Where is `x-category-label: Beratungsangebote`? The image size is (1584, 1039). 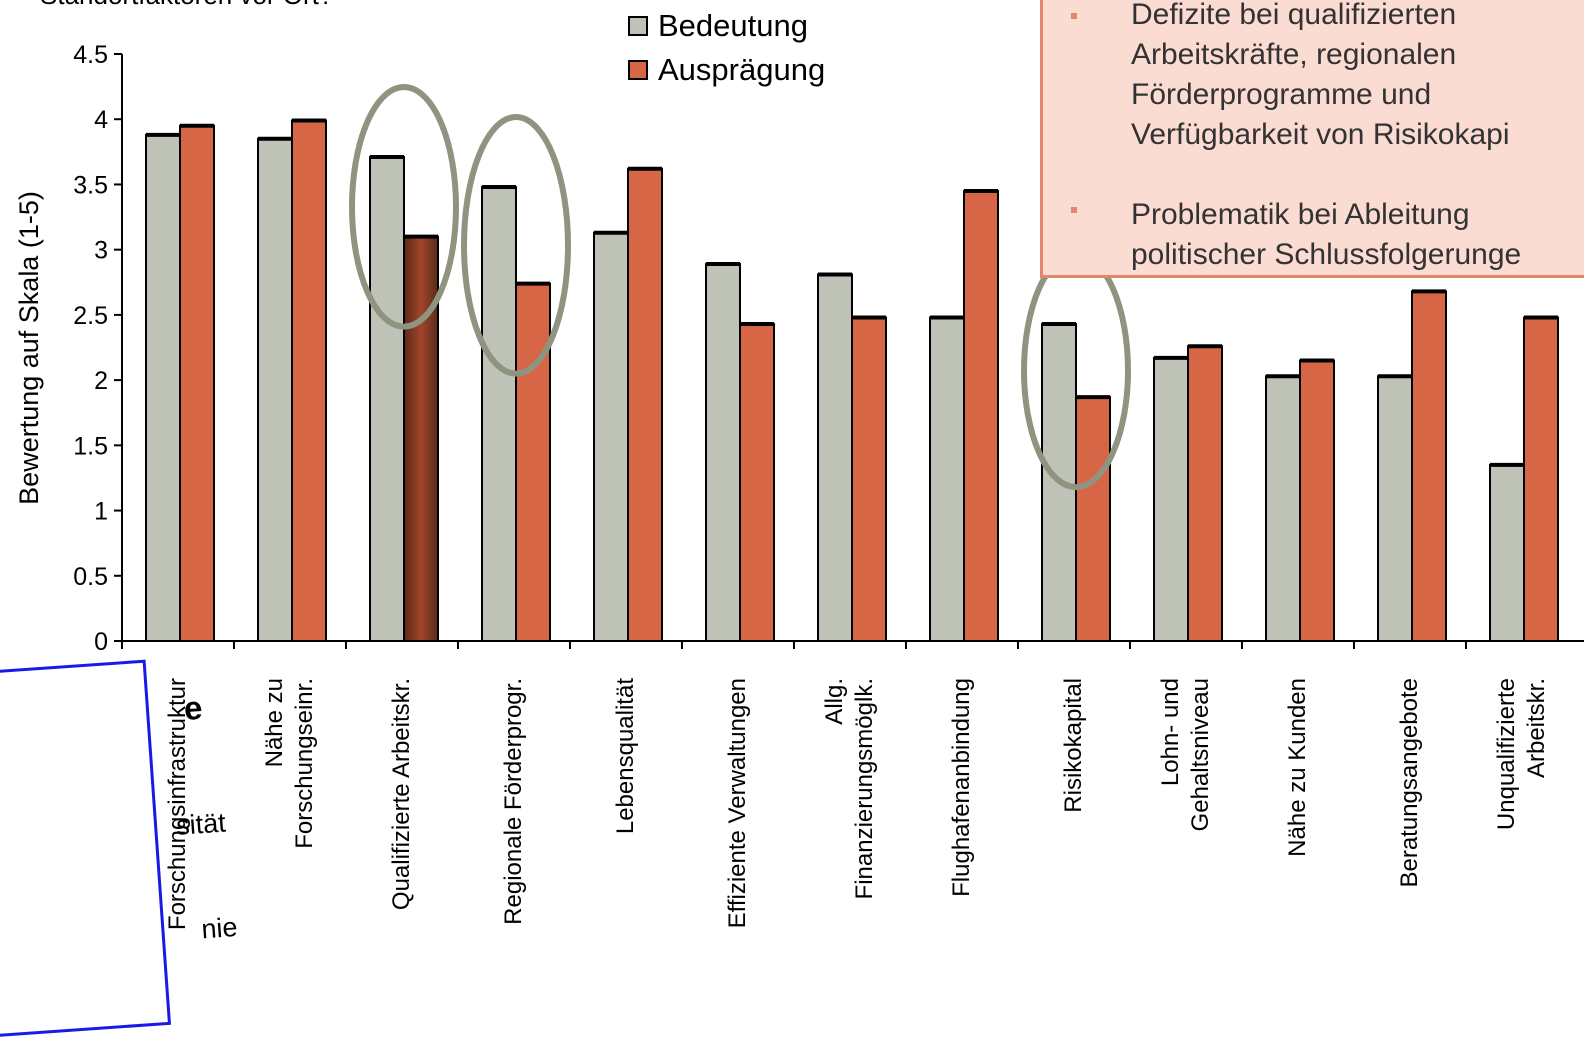
x-category-label: Beratungsangebote is located at coordinates (1409, 783).